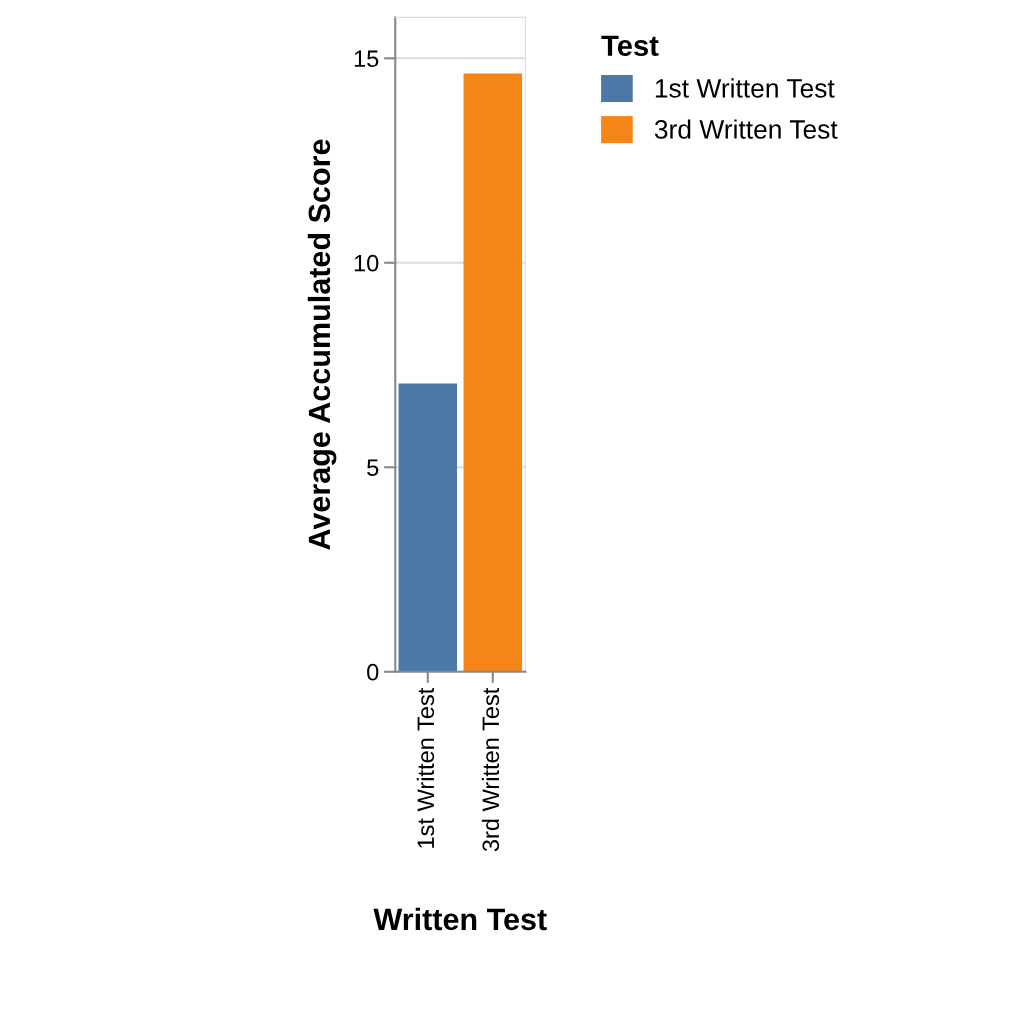 This screenshot has width=1024, height=1024. Describe the element at coordinates (366, 59) in the screenshot. I see `y-tick-label: 15` at that location.